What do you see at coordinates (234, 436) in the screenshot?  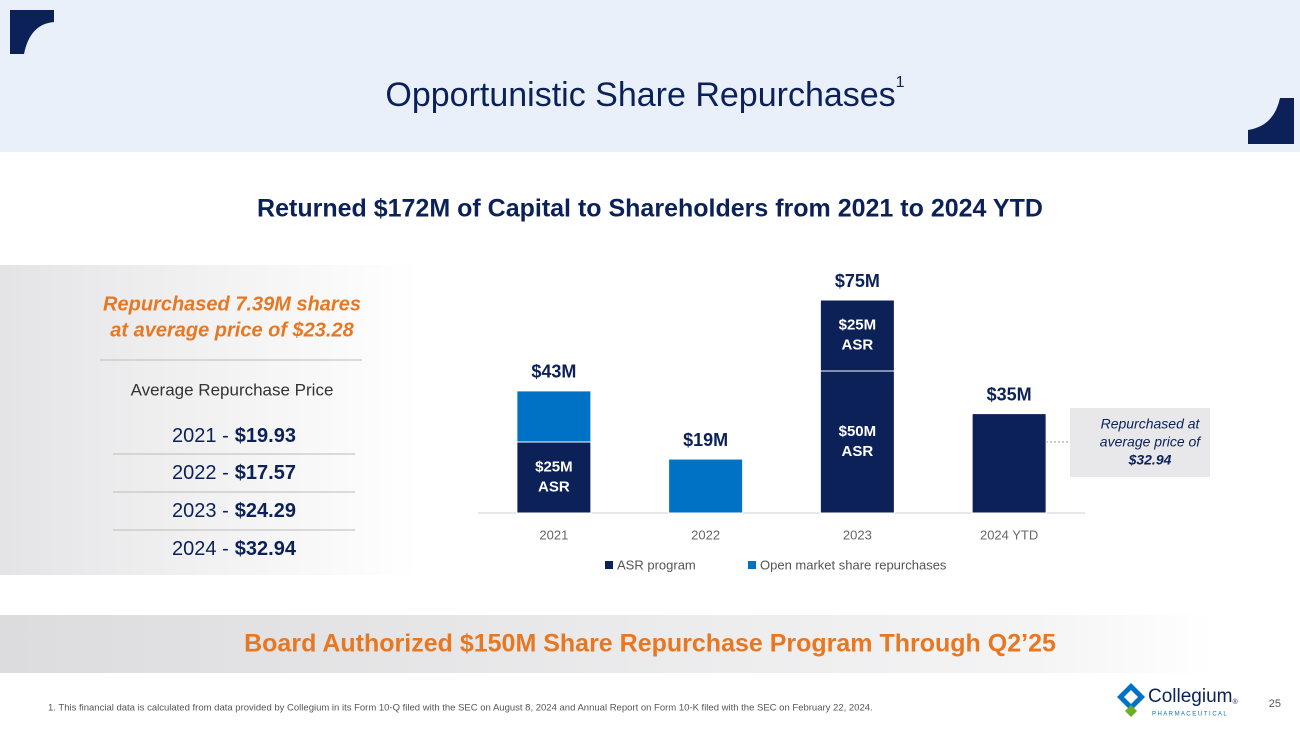 I see `price-row: 2021 - $19.93` at bounding box center [234, 436].